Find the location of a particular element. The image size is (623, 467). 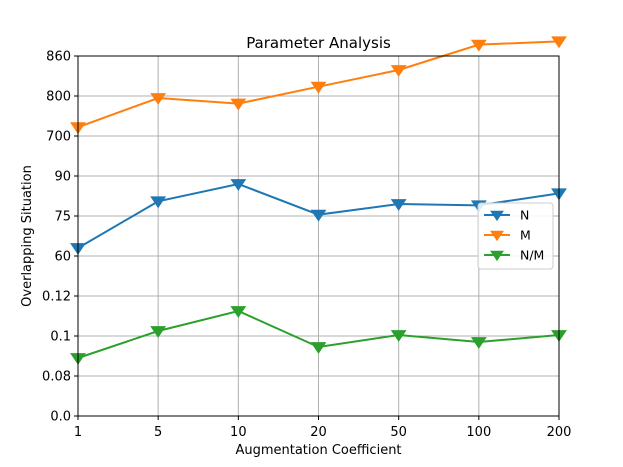

legend-label-n: N is located at coordinates (524, 215).